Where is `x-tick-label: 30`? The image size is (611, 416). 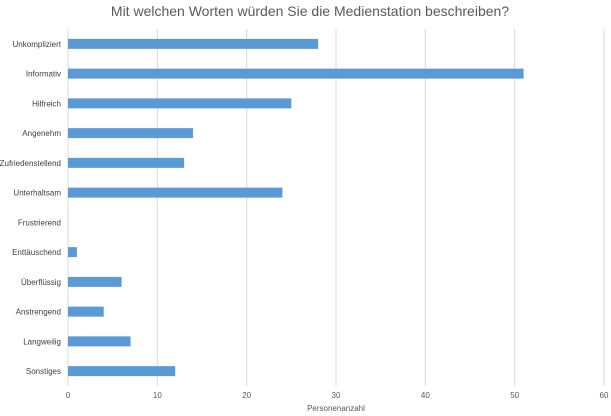
x-tick-label: 30 is located at coordinates (336, 395).